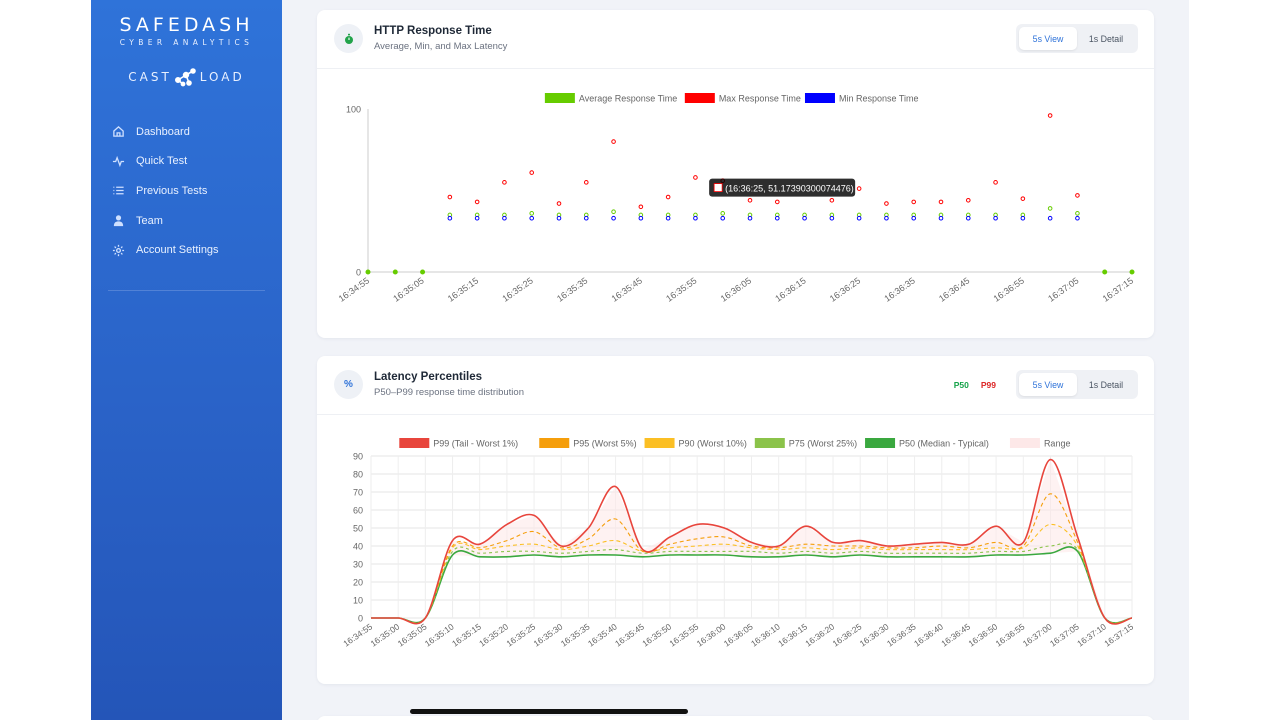 The width and height of the screenshot is (1280, 720). Describe the element at coordinates (358, 511) in the screenshot. I see `y-tick-label: 60` at that location.